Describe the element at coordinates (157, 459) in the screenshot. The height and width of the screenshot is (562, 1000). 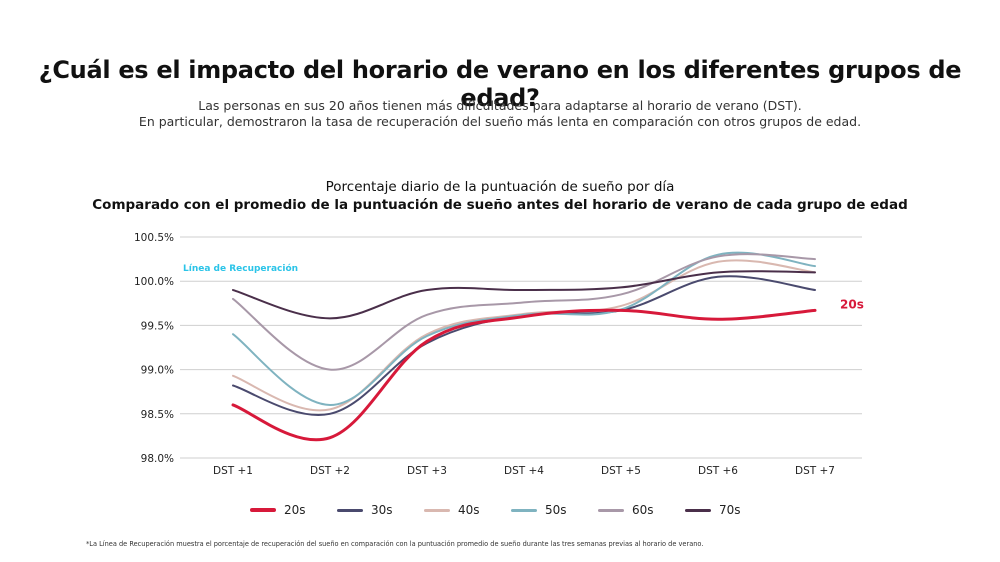
I see `y-tick-label: 98.0%` at that location.